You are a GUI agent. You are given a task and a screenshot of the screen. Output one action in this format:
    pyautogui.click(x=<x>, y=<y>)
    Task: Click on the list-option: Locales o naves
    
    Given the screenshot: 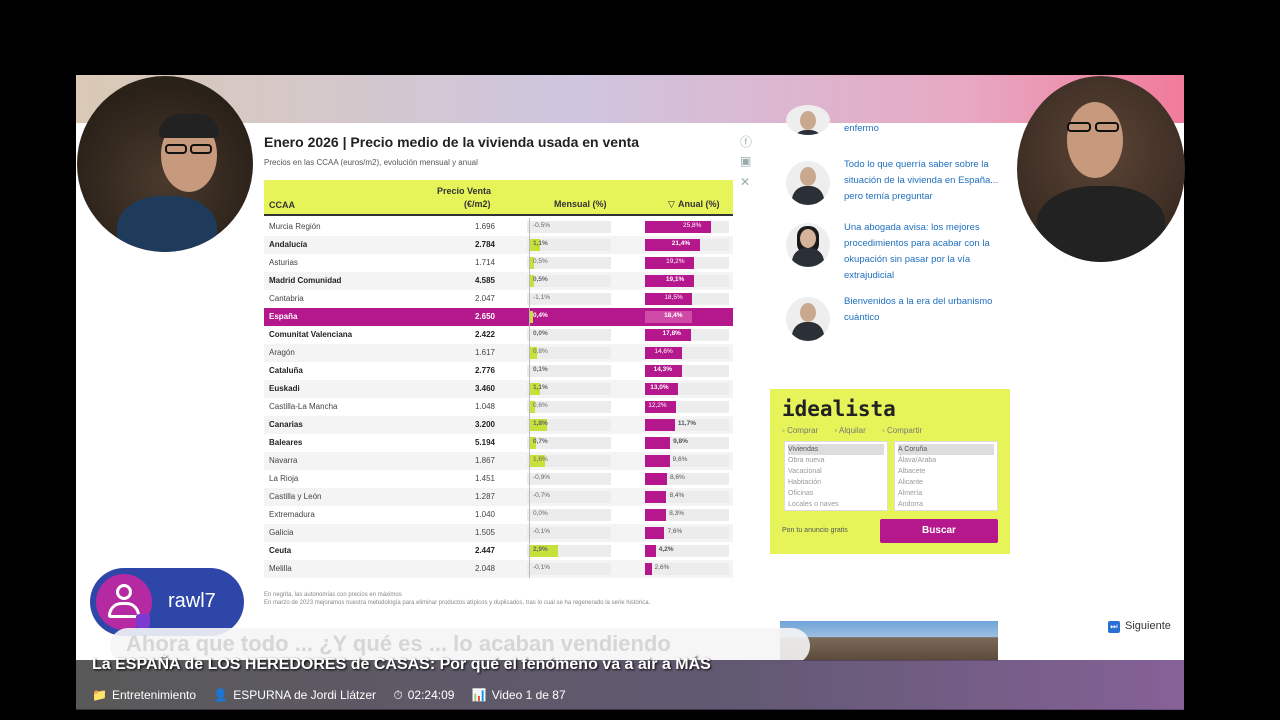 What is the action you would take?
    pyautogui.click(x=813, y=504)
    